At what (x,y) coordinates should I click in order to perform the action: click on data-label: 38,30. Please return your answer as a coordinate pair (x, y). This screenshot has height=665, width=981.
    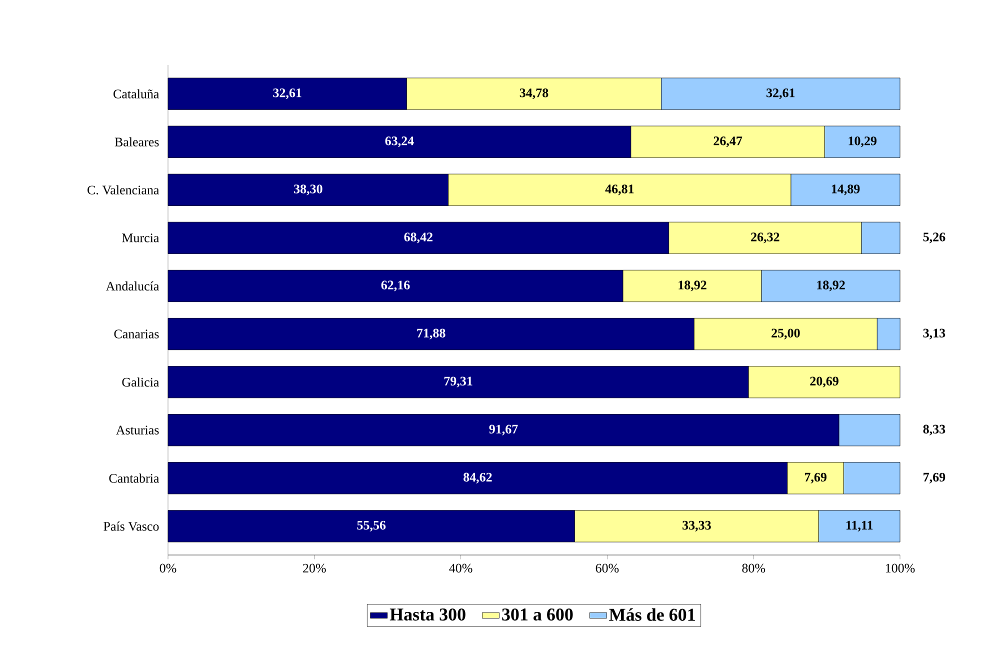
    Looking at the image, I should click on (308, 190).